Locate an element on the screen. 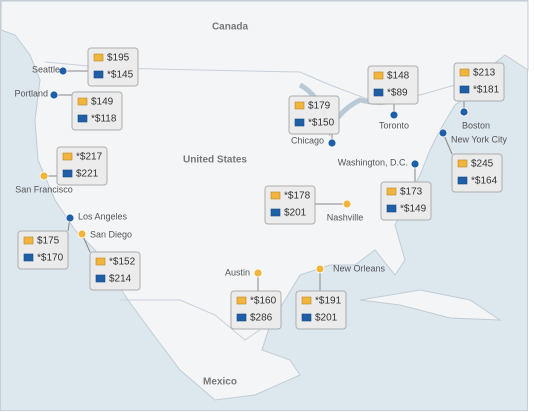  country-label: United States is located at coordinates (215, 160).